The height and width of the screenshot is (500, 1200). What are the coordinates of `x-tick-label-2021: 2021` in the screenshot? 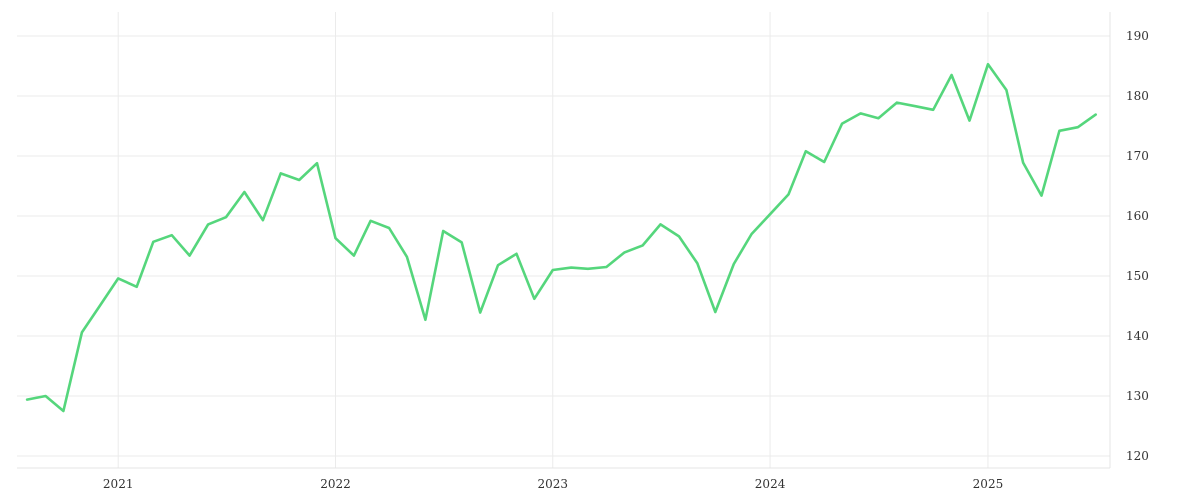 It's located at (118, 484).